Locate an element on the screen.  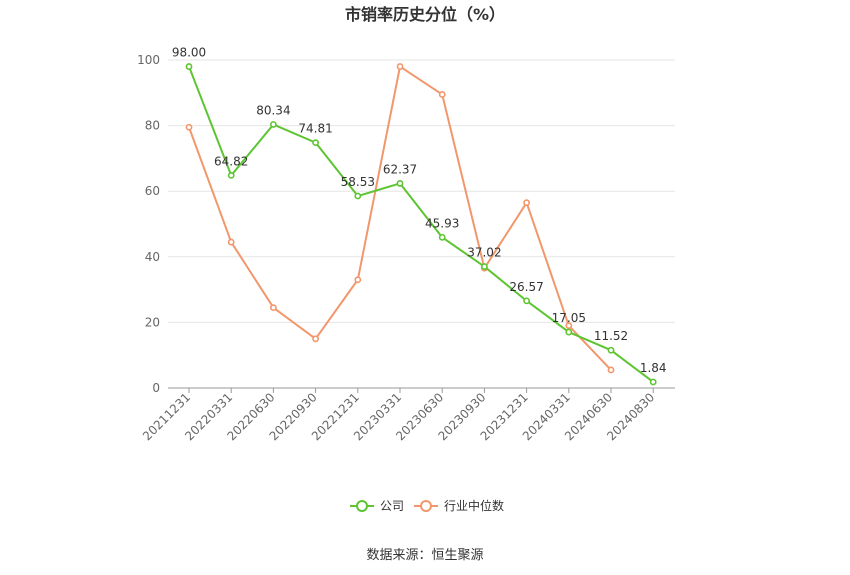
data-label: 80.34 is located at coordinates (273, 110).